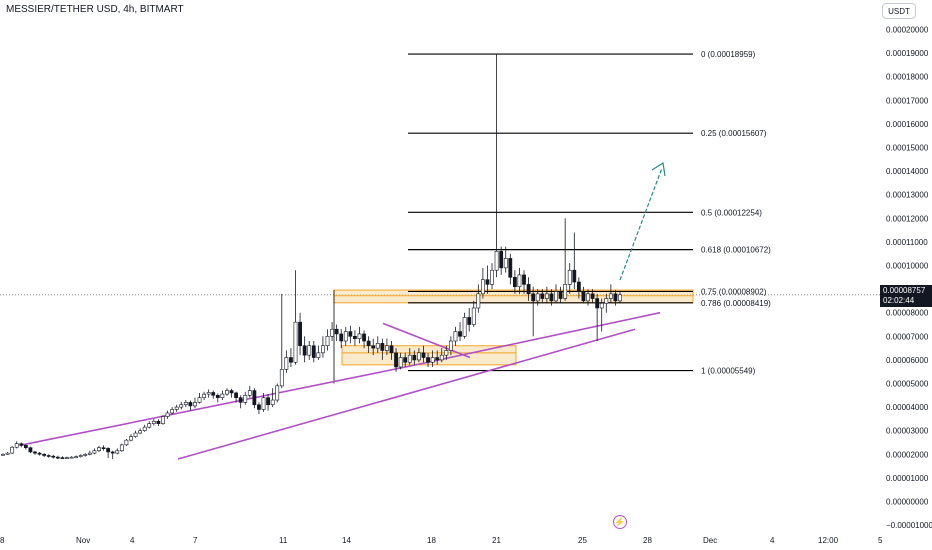 This screenshot has height=550, width=932. I want to click on x-tick-label: 28, so click(647, 540).